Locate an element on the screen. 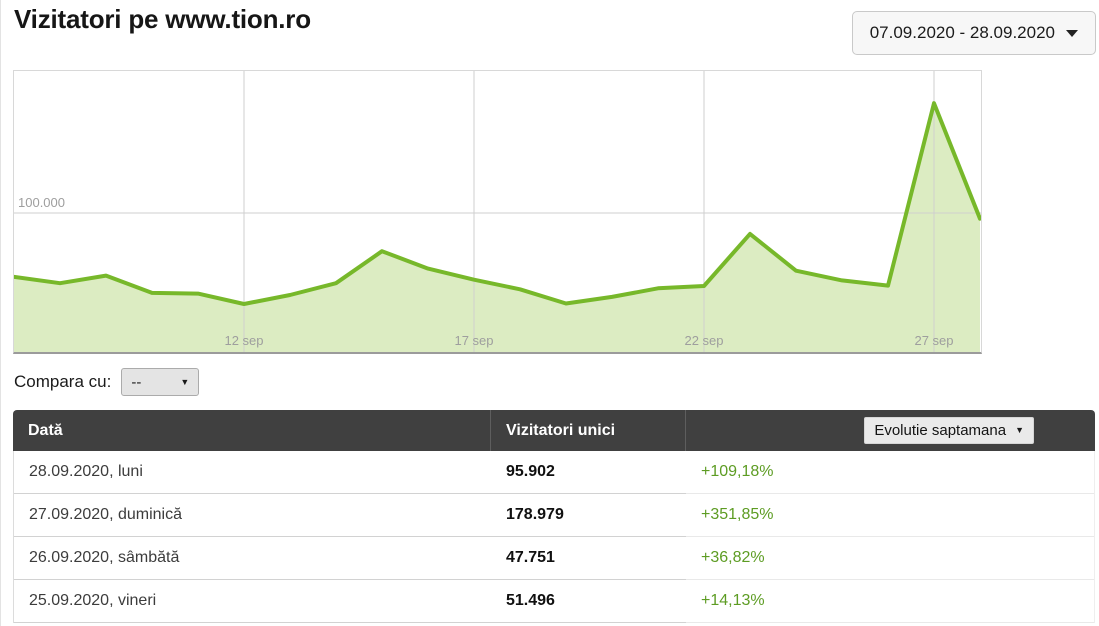 This screenshot has height=626, width=1099. column-header-date: Dată is located at coordinates (45, 430).